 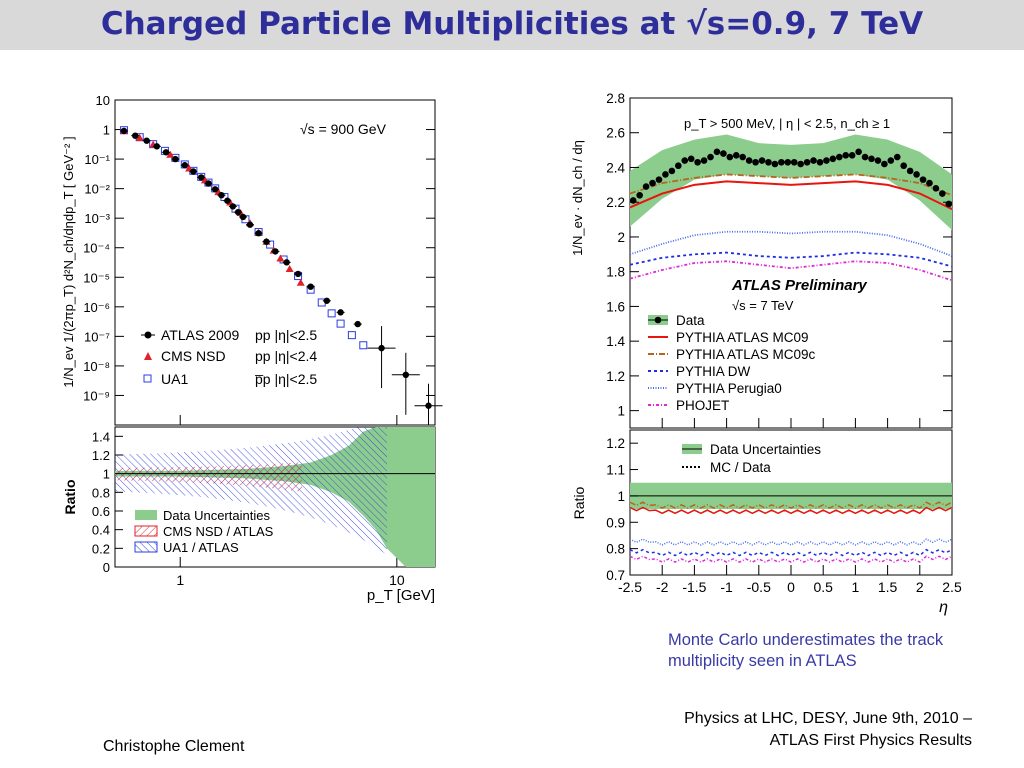 I want to click on eta-ratio-y-tick-label: 1.2, so click(x=615, y=443).